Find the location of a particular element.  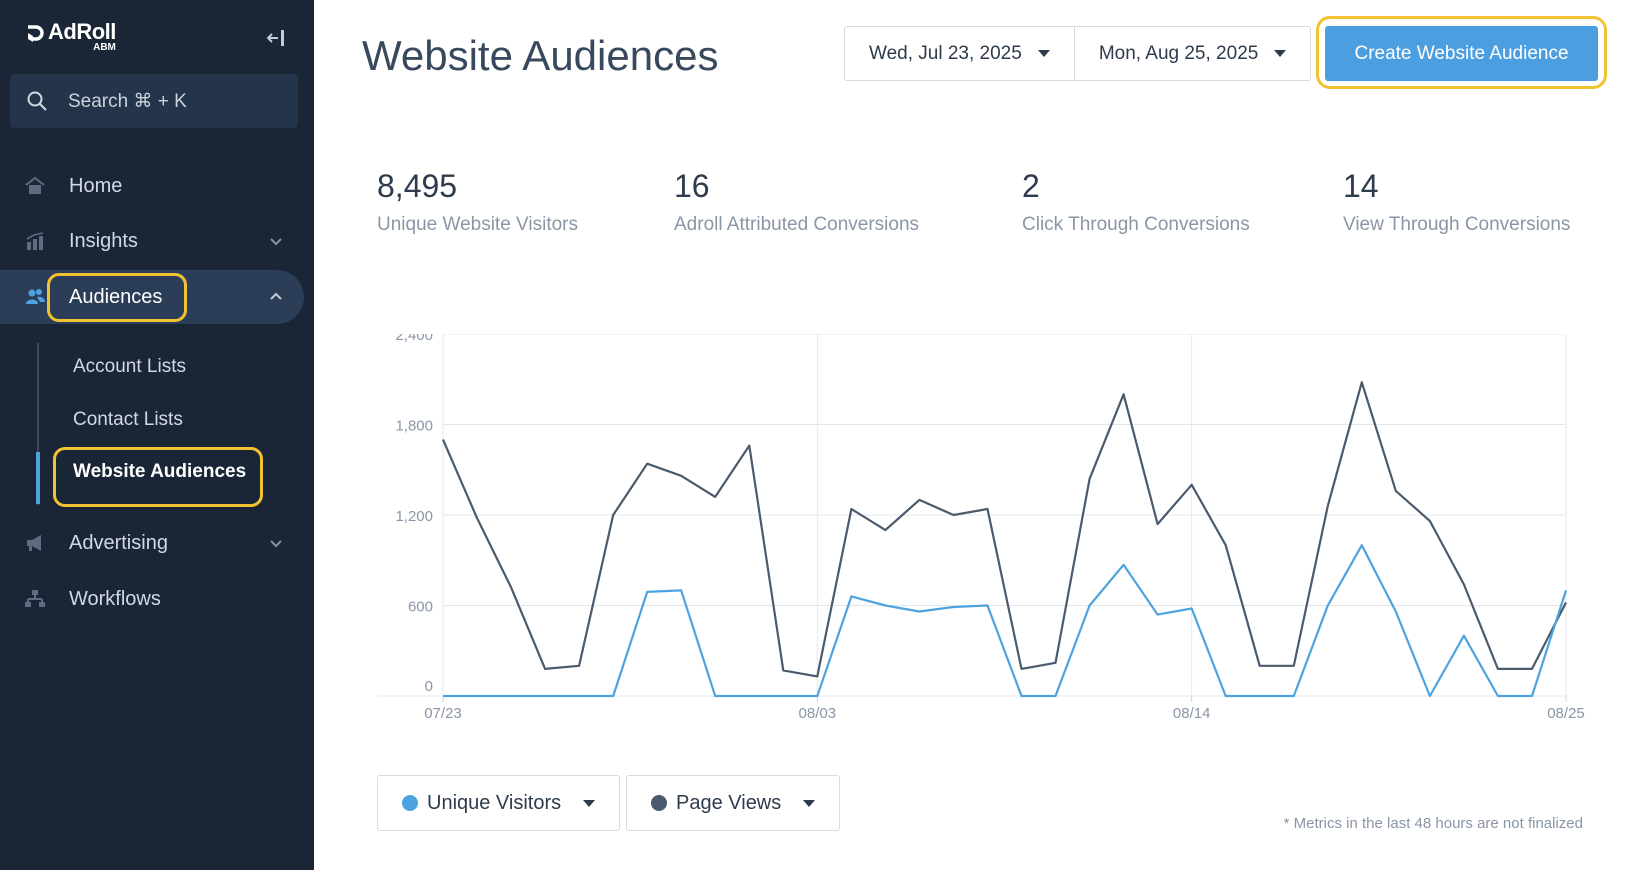

unique-visitors-dot is located at coordinates (410, 803).